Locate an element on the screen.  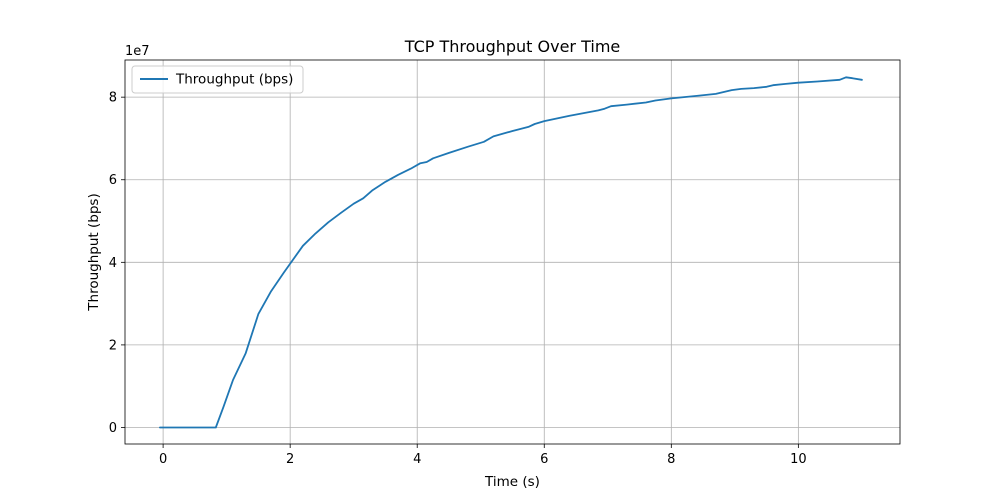
y-axis-label: Throughput (bps) is located at coordinates (94, 252).